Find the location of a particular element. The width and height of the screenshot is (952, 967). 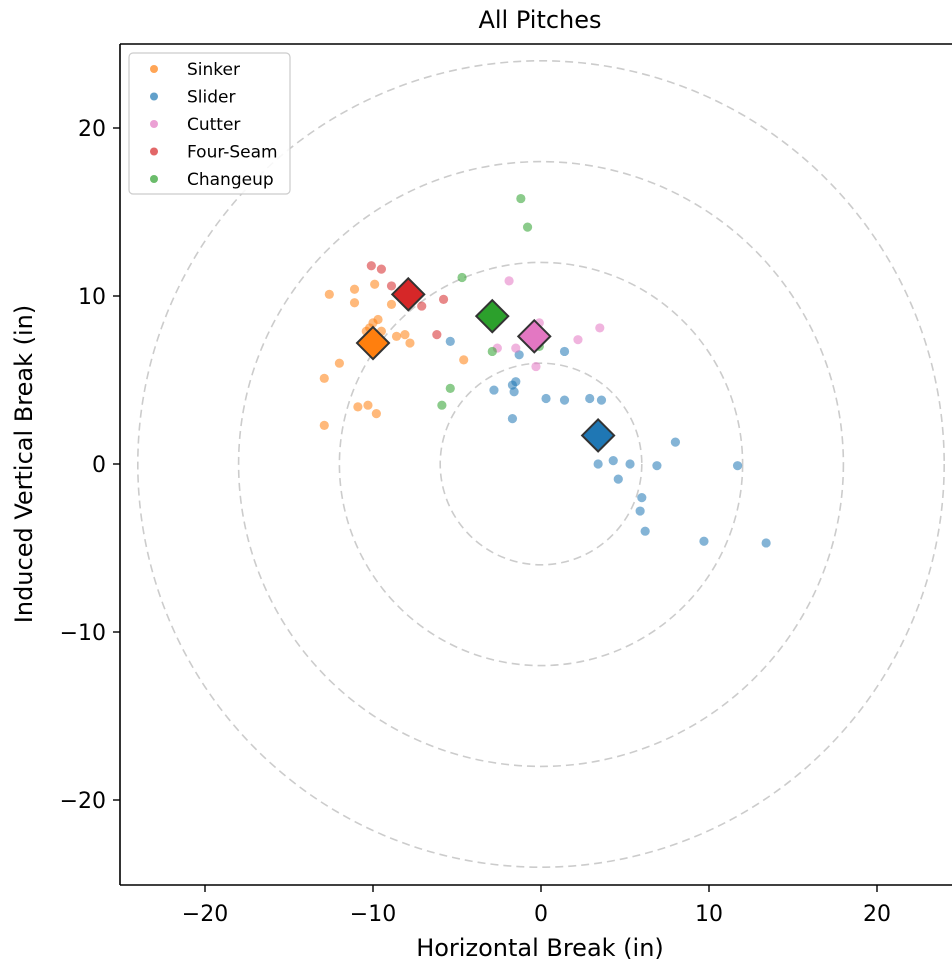

legend: Sinker Slider Cutter Four-Seam Changeup is located at coordinates (209, 123).